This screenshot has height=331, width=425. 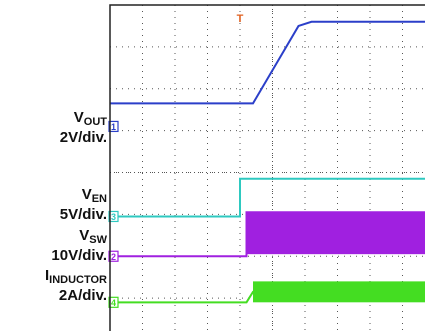 I want to click on channel-markers: 1 3 2 4, so click(x=113, y=214).